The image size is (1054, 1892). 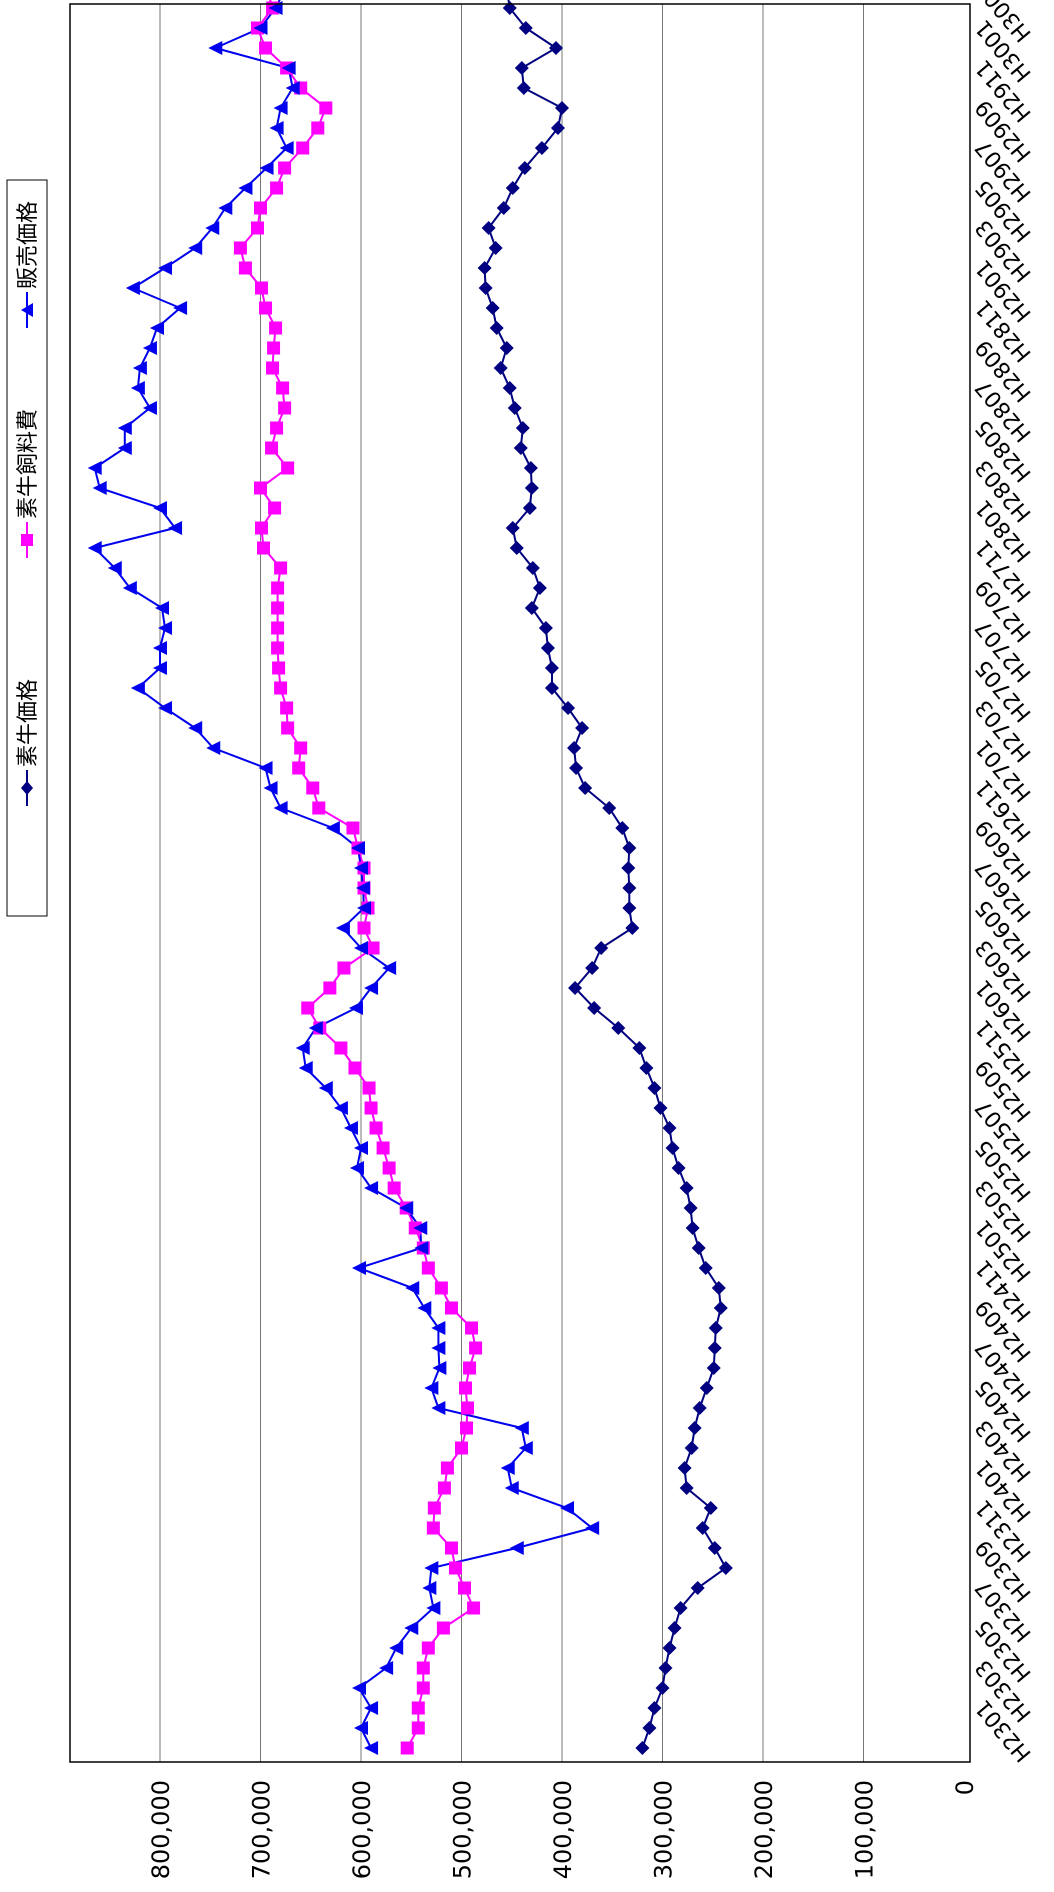 What do you see at coordinates (28, 483) in the screenshot?
I see `legend-item-1: 素牛飼料費` at bounding box center [28, 483].